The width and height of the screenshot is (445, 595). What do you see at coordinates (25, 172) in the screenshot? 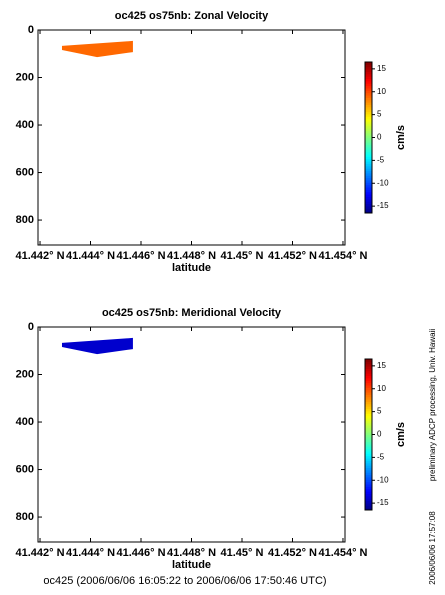
I see `y-tick-label: 600` at bounding box center [25, 172].